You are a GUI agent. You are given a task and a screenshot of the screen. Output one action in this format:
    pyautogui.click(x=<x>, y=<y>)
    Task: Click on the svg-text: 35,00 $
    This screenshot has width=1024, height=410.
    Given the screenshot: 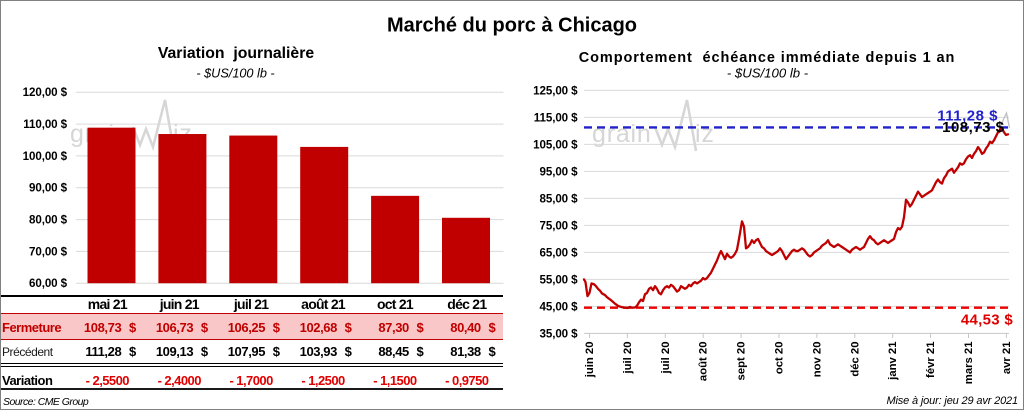 What is the action you would take?
    pyautogui.click(x=559, y=333)
    